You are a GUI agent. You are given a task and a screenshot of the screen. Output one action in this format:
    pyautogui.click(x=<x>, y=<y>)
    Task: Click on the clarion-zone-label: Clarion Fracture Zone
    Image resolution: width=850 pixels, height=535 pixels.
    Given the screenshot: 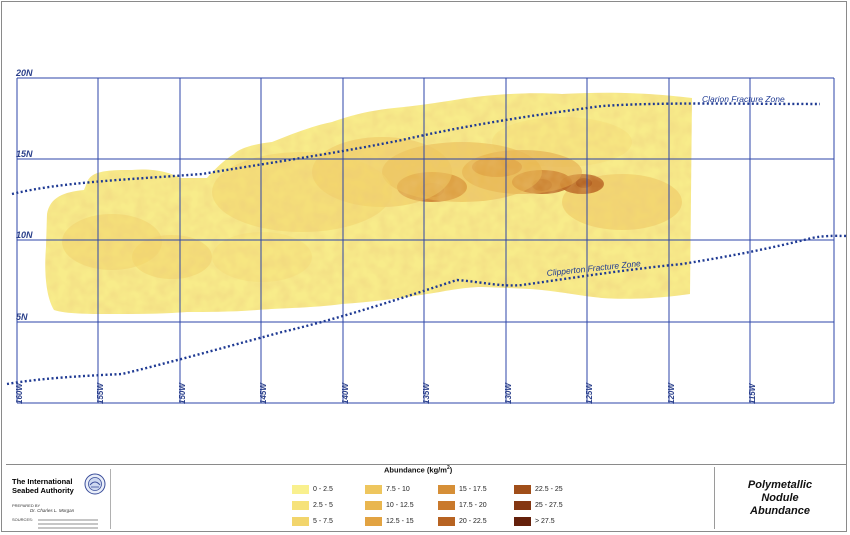 What is the action you would take?
    pyautogui.click(x=743, y=99)
    